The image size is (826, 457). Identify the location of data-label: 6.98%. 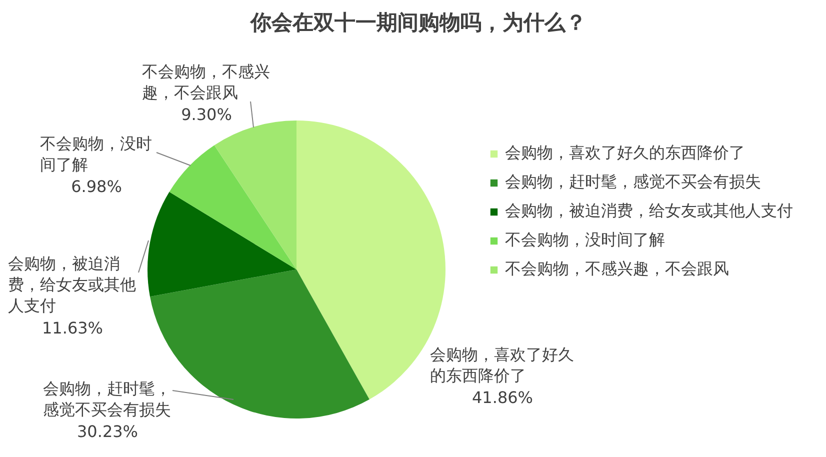
(96, 186).